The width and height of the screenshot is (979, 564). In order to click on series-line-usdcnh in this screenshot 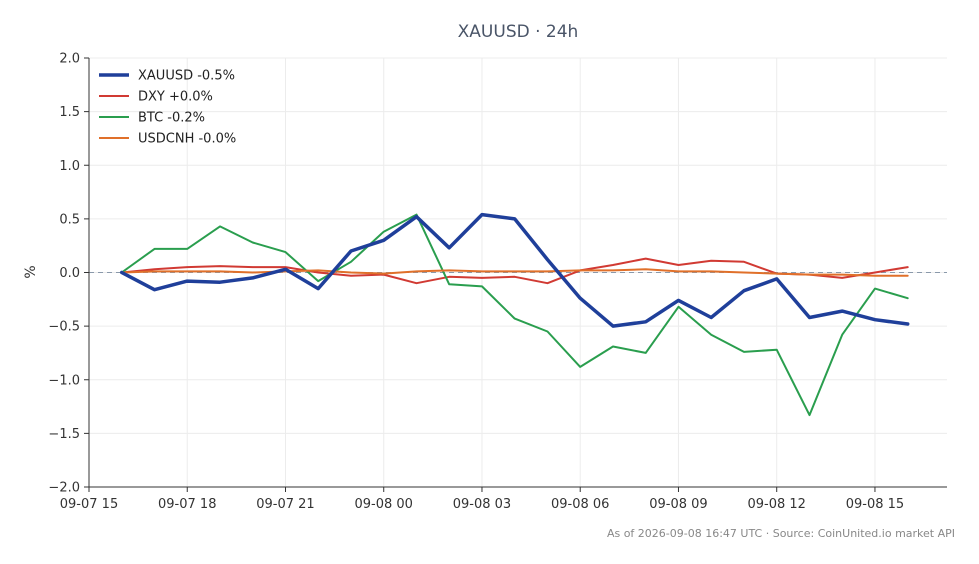, I will do `click(514, 272)`.